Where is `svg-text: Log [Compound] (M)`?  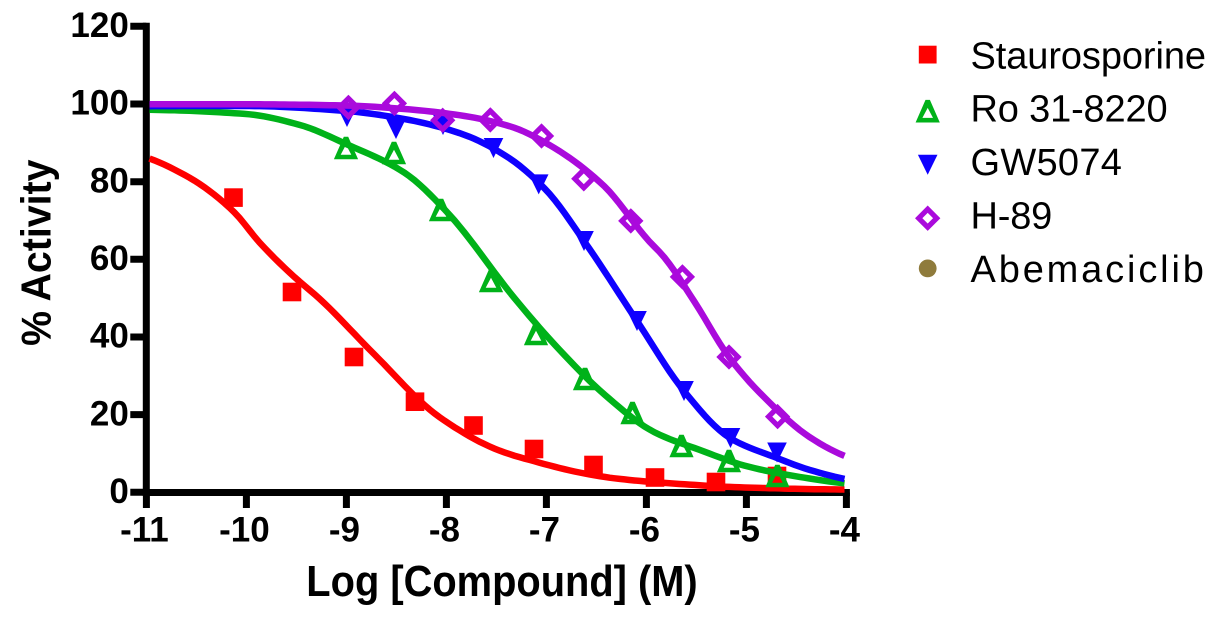 svg-text: Log [Compound] (M) is located at coordinates (501, 581).